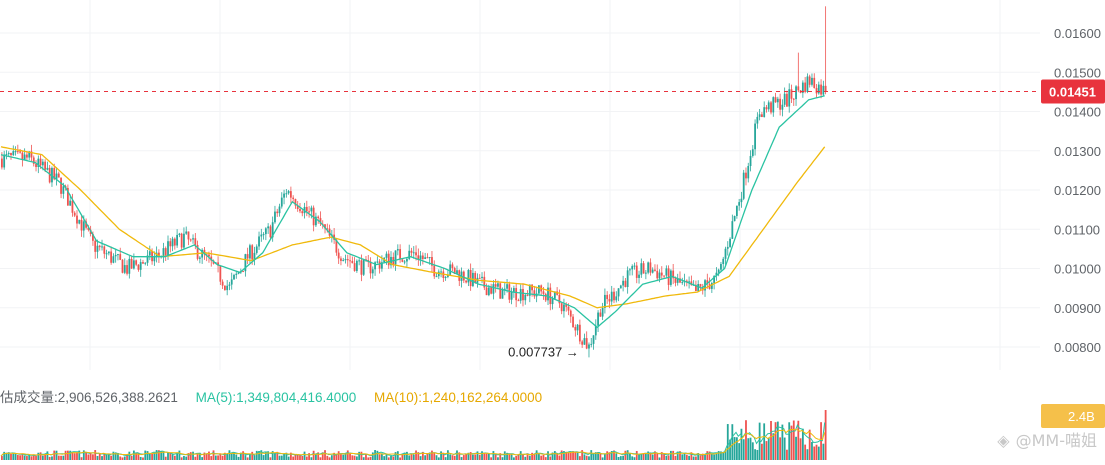  What do you see at coordinates (458, 397) in the screenshot?
I see `volume-ma10: MA(10):1,240,162,264.0000` at bounding box center [458, 397].